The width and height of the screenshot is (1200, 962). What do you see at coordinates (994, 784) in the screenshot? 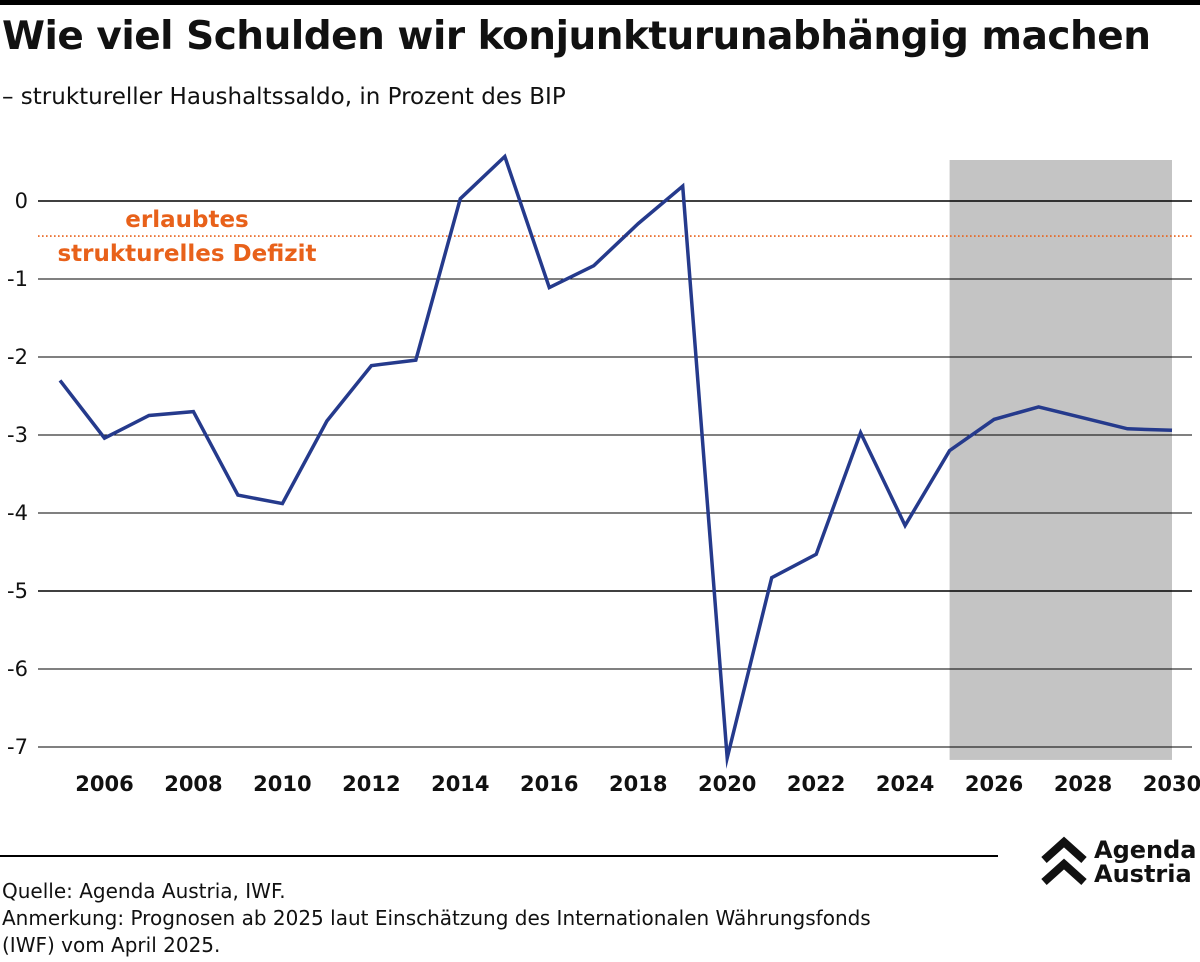
I see `x-tick-label-2026: 2026` at bounding box center [994, 784].